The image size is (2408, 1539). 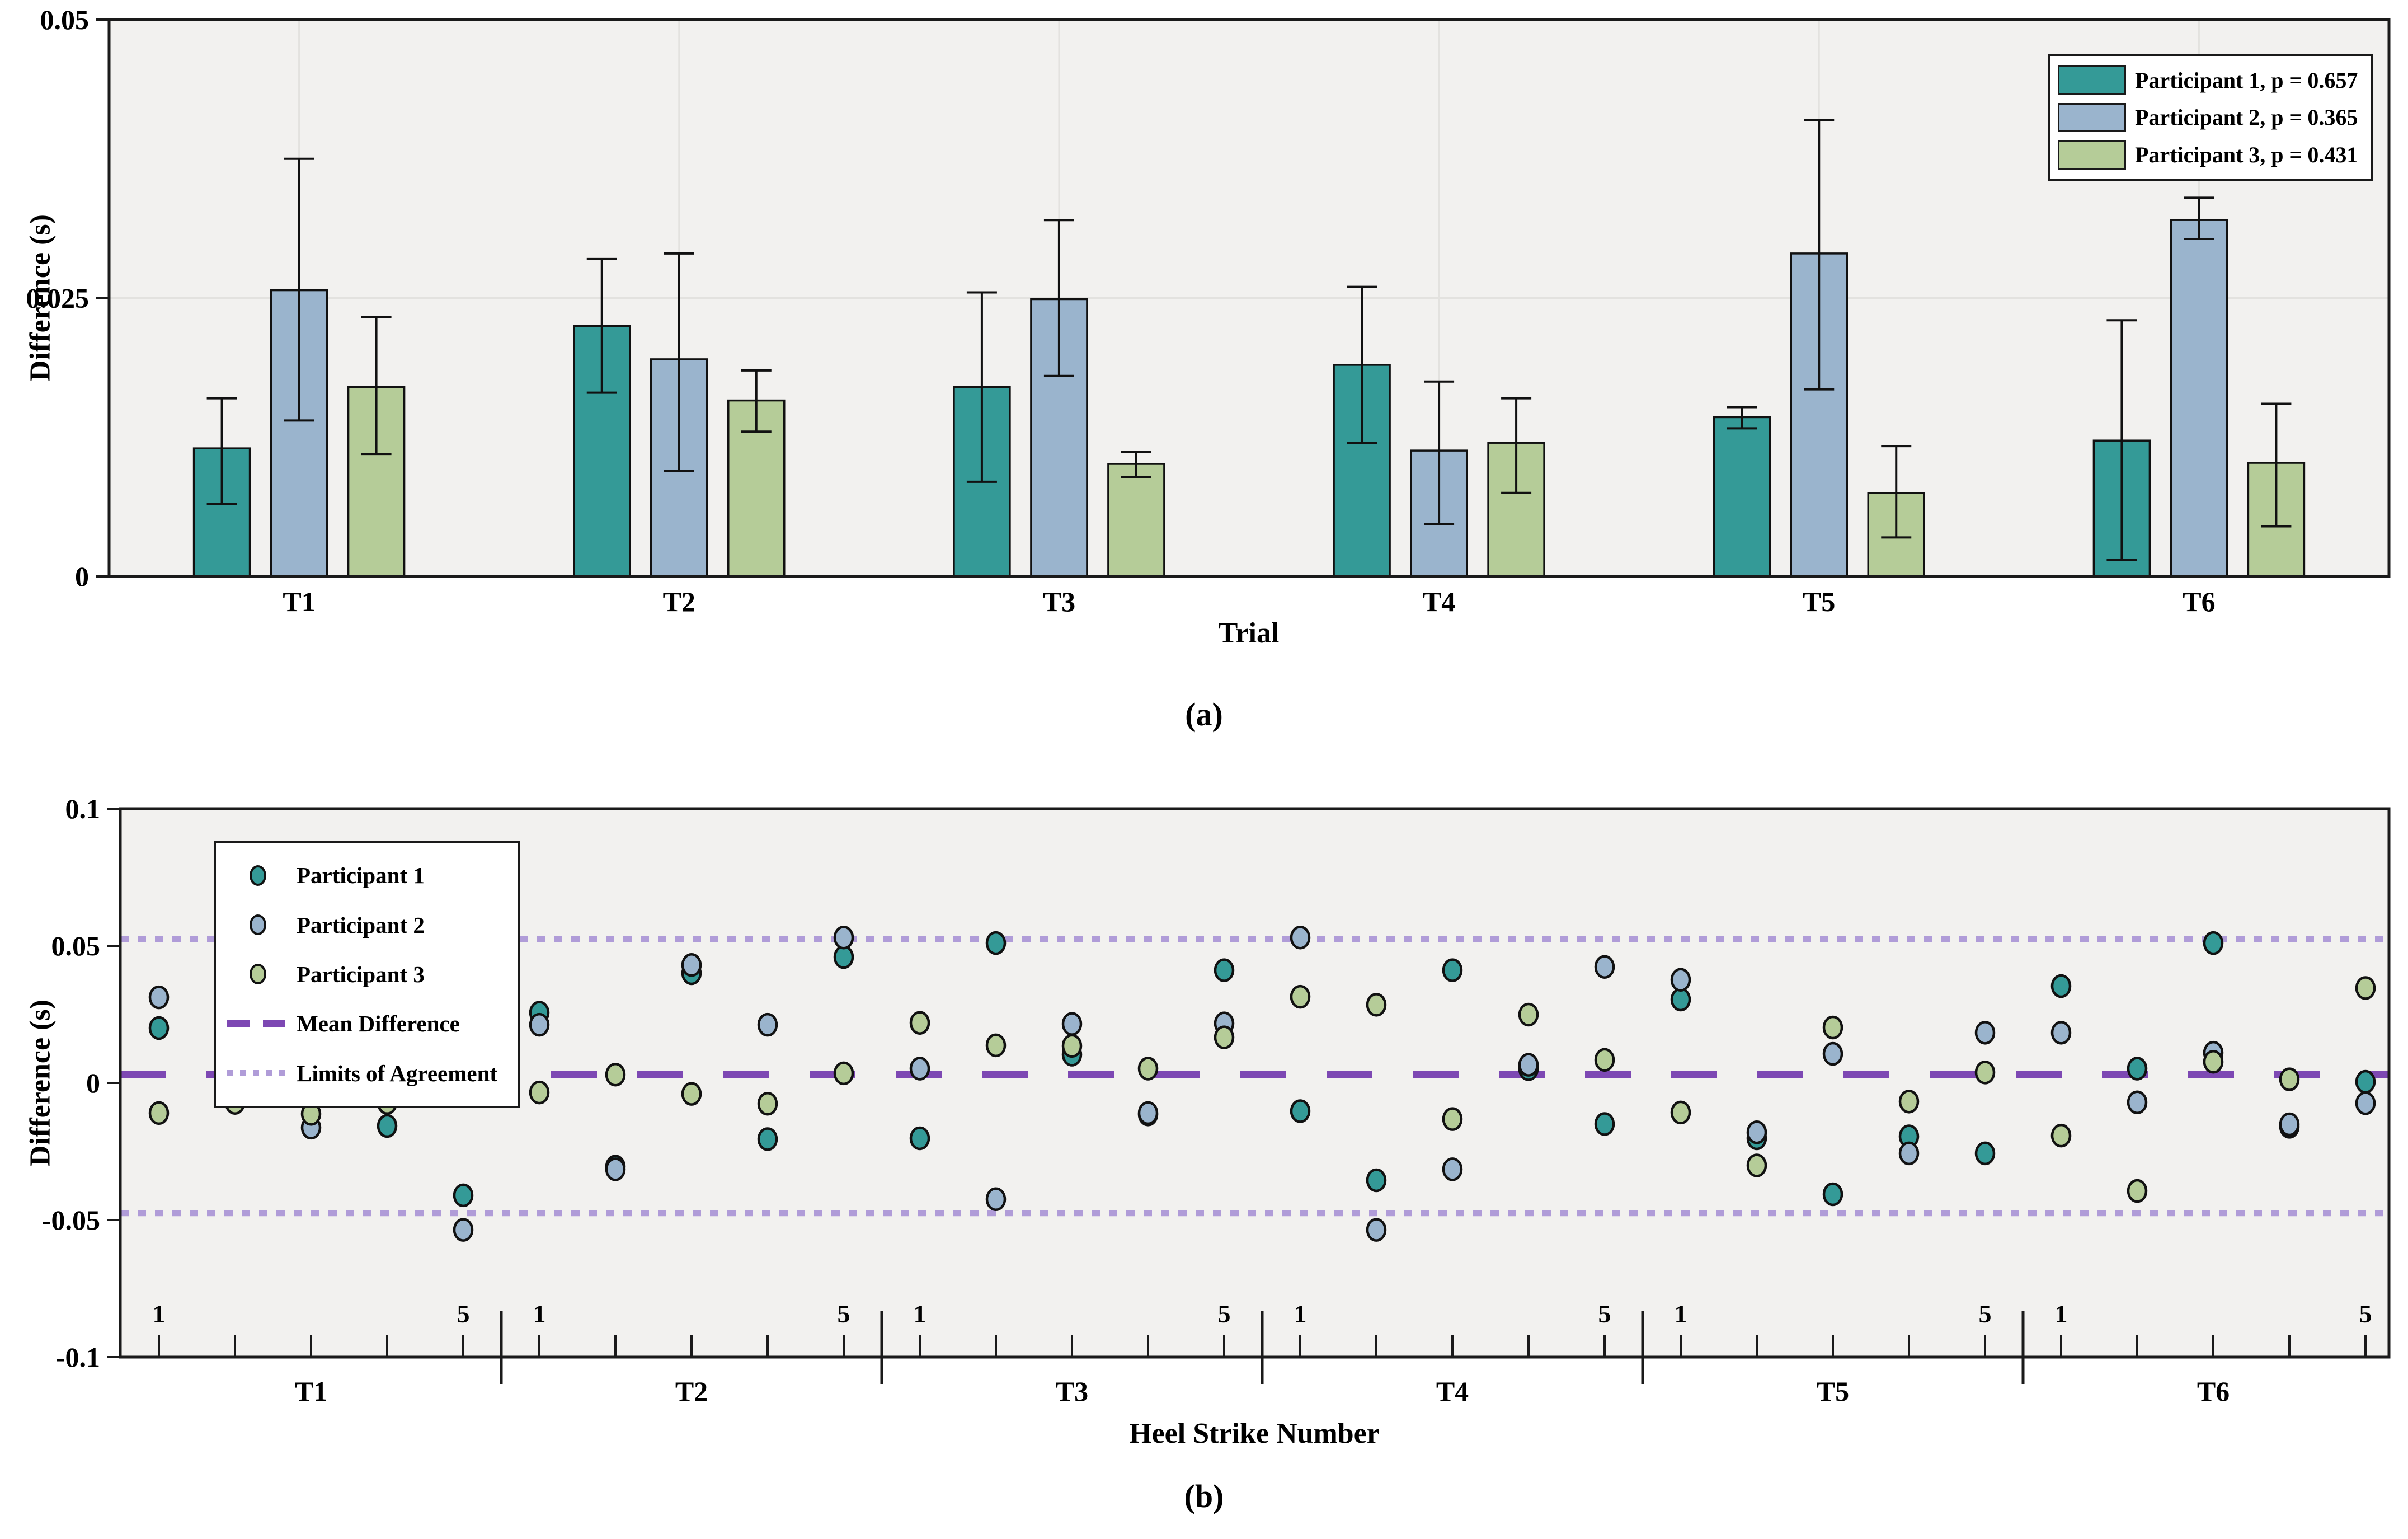 I want to click on scatter-point-participant3-strike18, so click(x=1452, y=1119).